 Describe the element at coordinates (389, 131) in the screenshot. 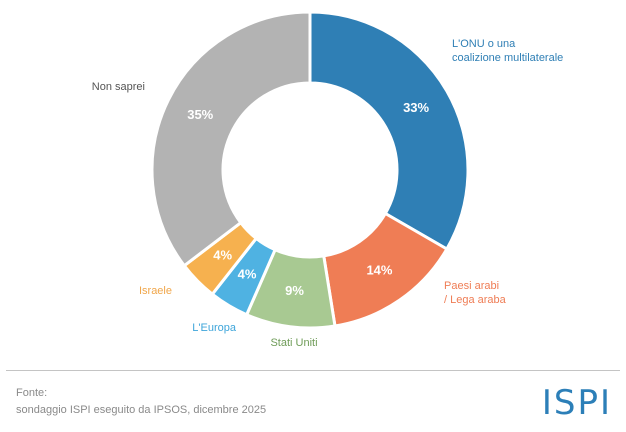

I see `slice-l-onu-o-una-coalizione-multilaterale` at that location.